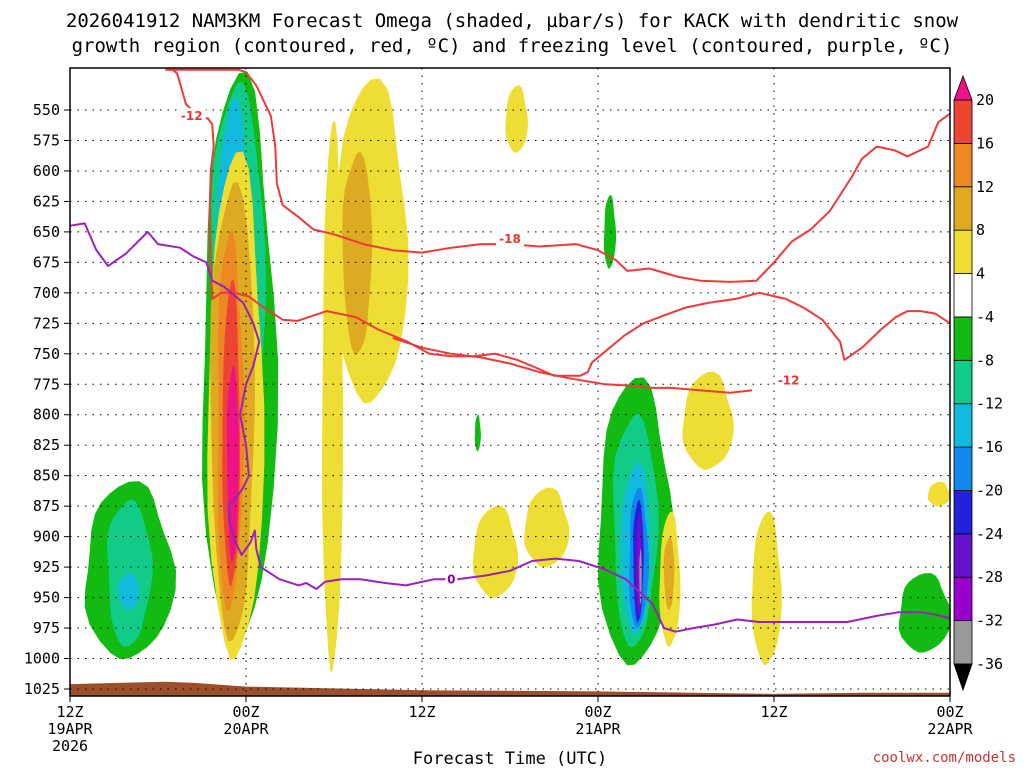 This screenshot has height=768, width=1024. Describe the element at coordinates (989, 447) in the screenshot. I see `colorbar-label-8: -16` at that location.